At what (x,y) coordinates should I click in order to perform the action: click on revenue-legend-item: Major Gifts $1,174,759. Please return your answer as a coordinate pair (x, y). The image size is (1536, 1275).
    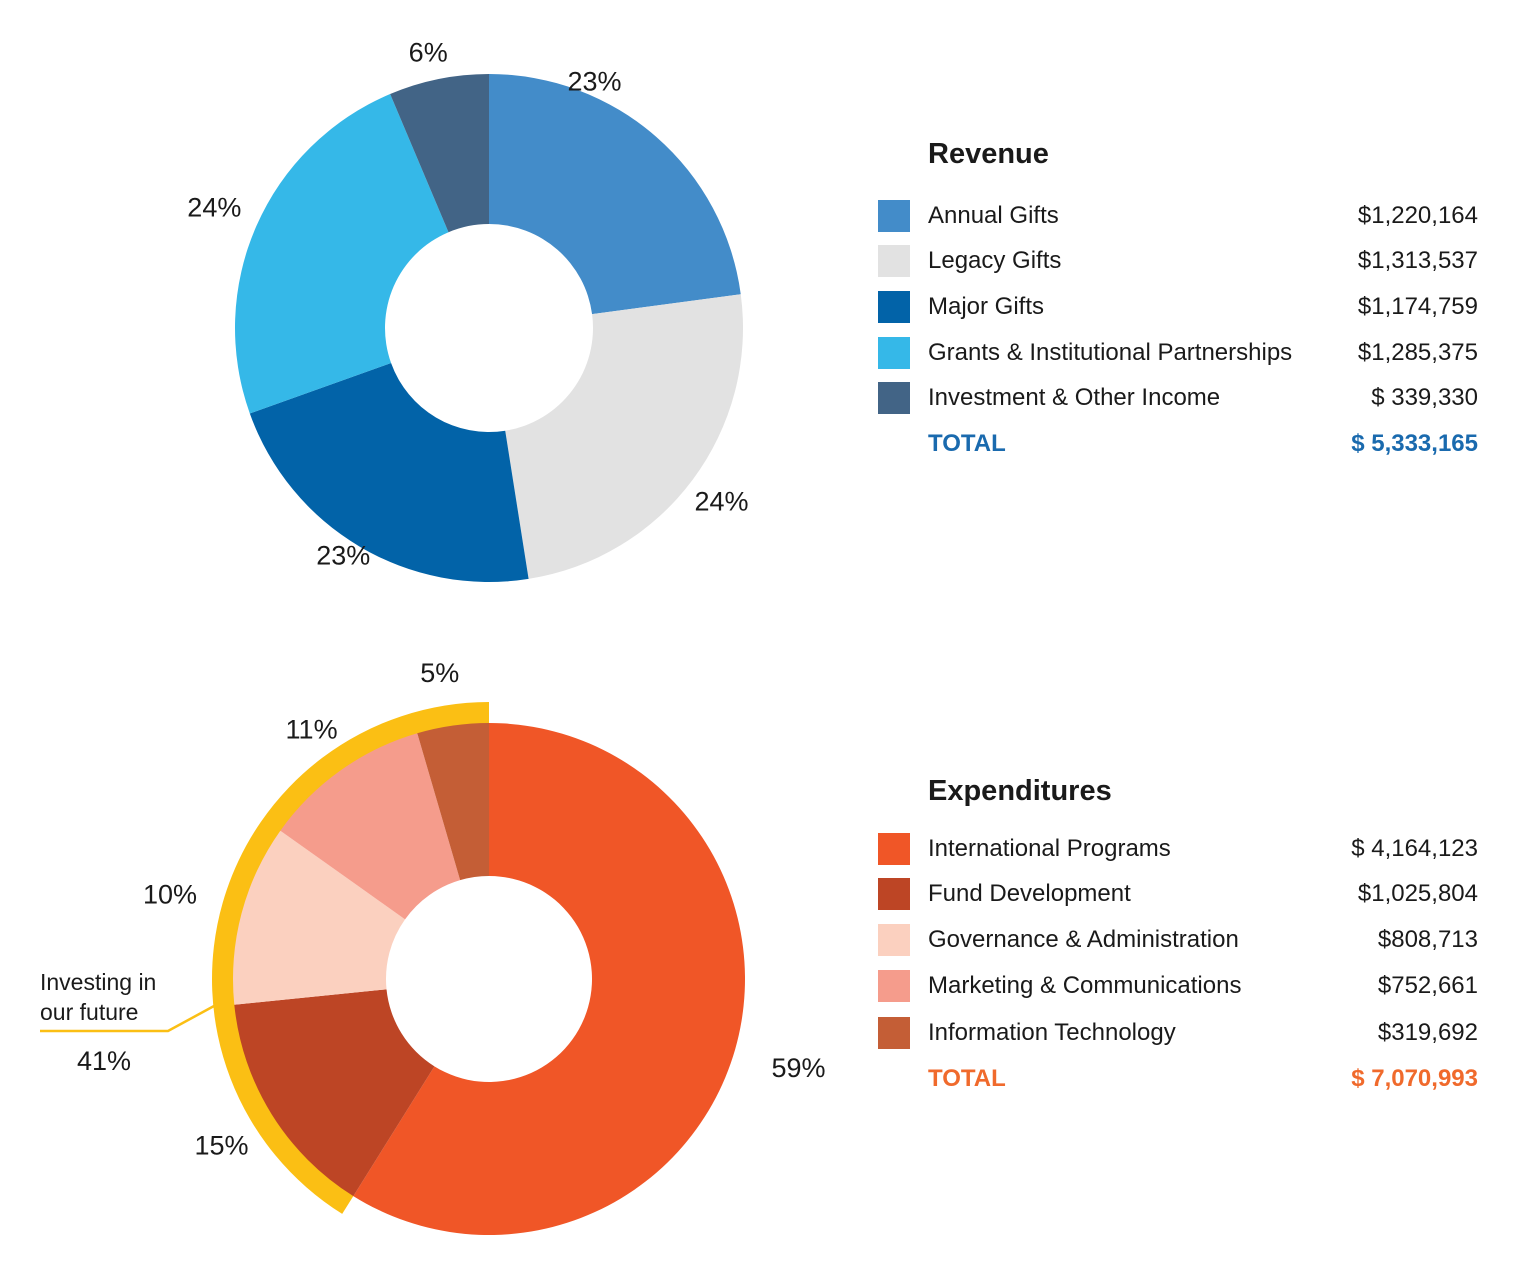
    Looking at the image, I should click on (1178, 309).